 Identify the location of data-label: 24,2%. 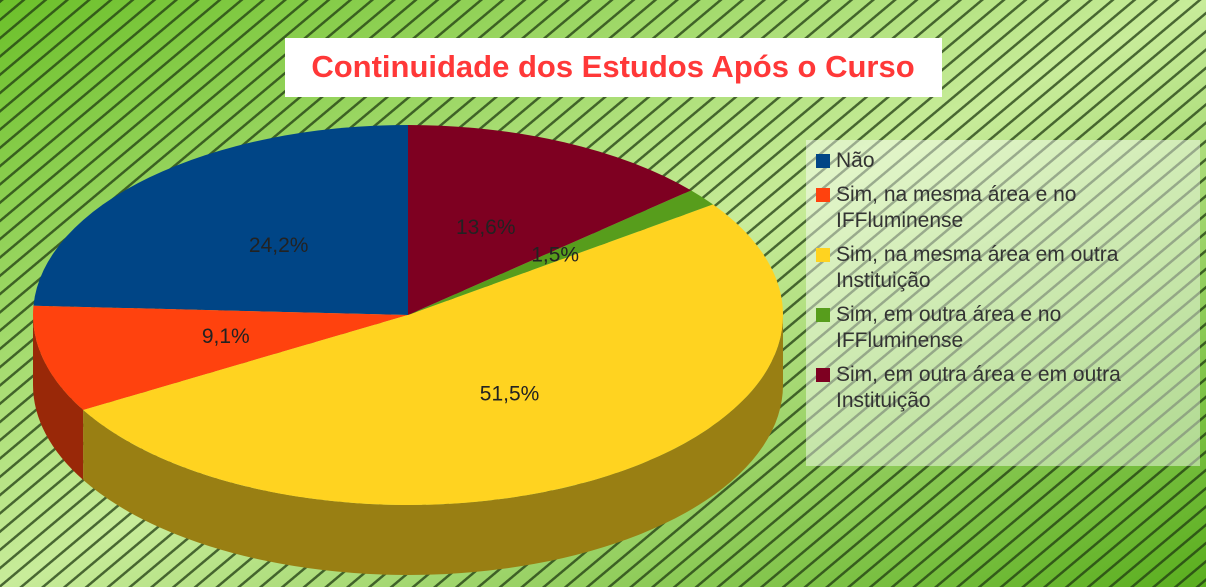
(279, 245).